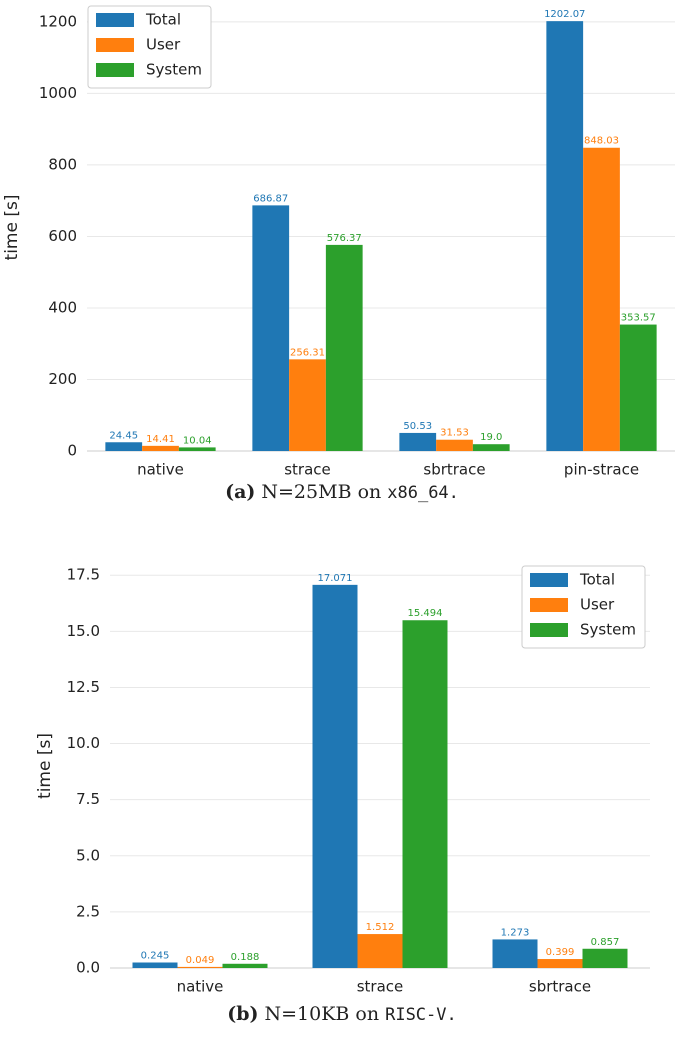  I want to click on caption-part: x86_64., so click(423, 493).